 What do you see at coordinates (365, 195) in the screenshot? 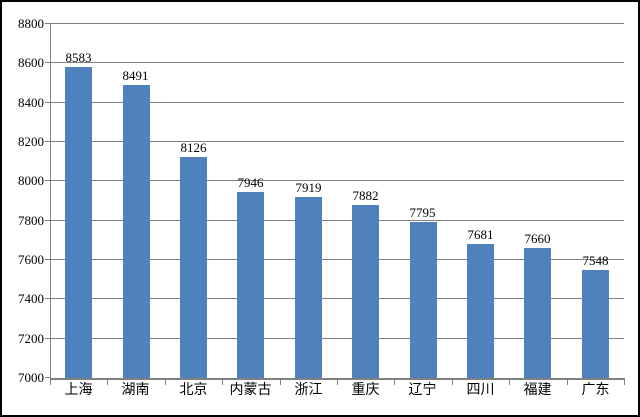
I see `bar-value-label: 7882` at bounding box center [365, 195].